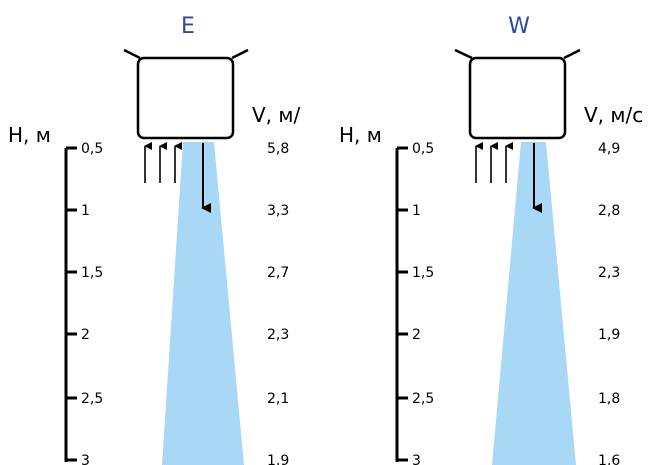 This screenshot has width=661, height=465. I want to click on velocity-column-label: V, м/, so click(276, 115).